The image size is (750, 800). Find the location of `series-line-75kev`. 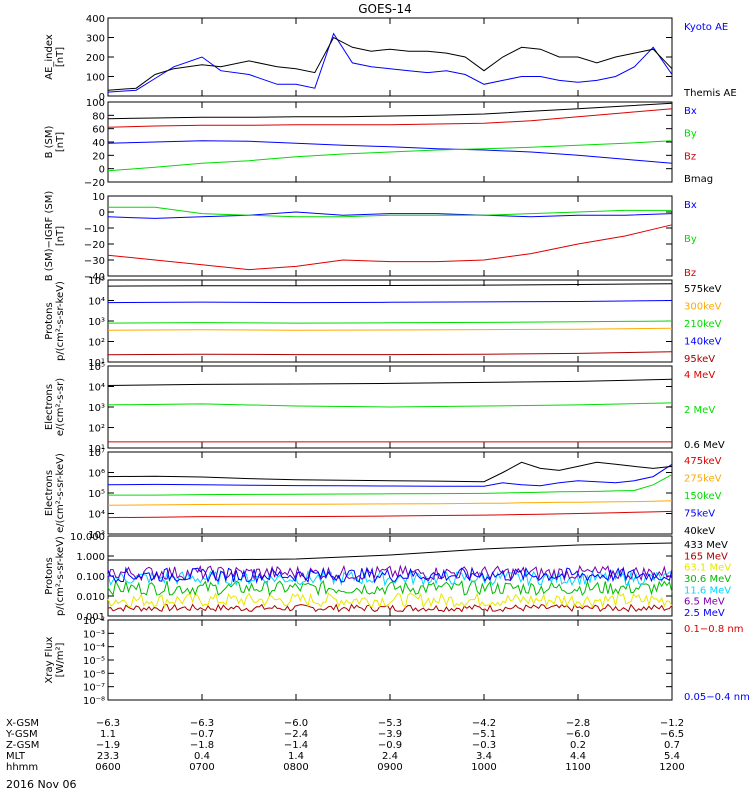

series-line-75kev is located at coordinates (390, 475).